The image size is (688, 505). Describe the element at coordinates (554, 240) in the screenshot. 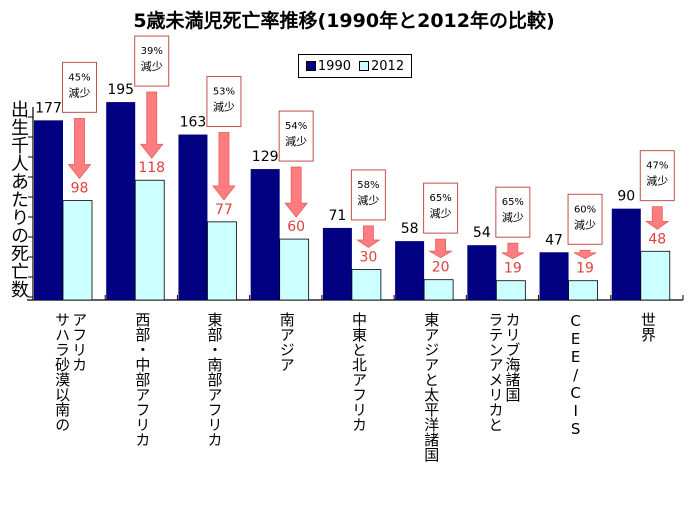

I see `data-label-1990: 47` at that location.